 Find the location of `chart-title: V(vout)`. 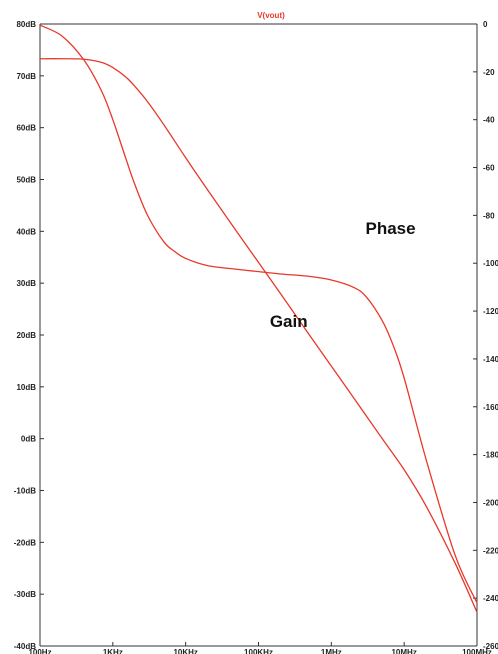

chart-title: V(vout) is located at coordinates (271, 15).